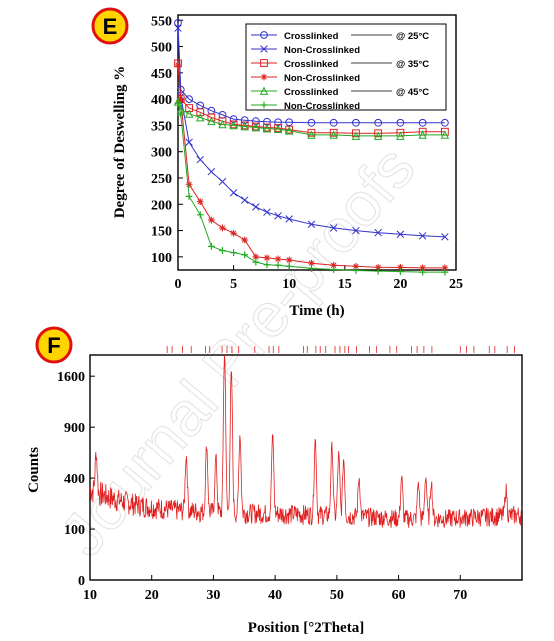 This screenshot has height=641, width=554. Describe the element at coordinates (161, 205) in the screenshot. I see `y-tick-label: 200` at that location.